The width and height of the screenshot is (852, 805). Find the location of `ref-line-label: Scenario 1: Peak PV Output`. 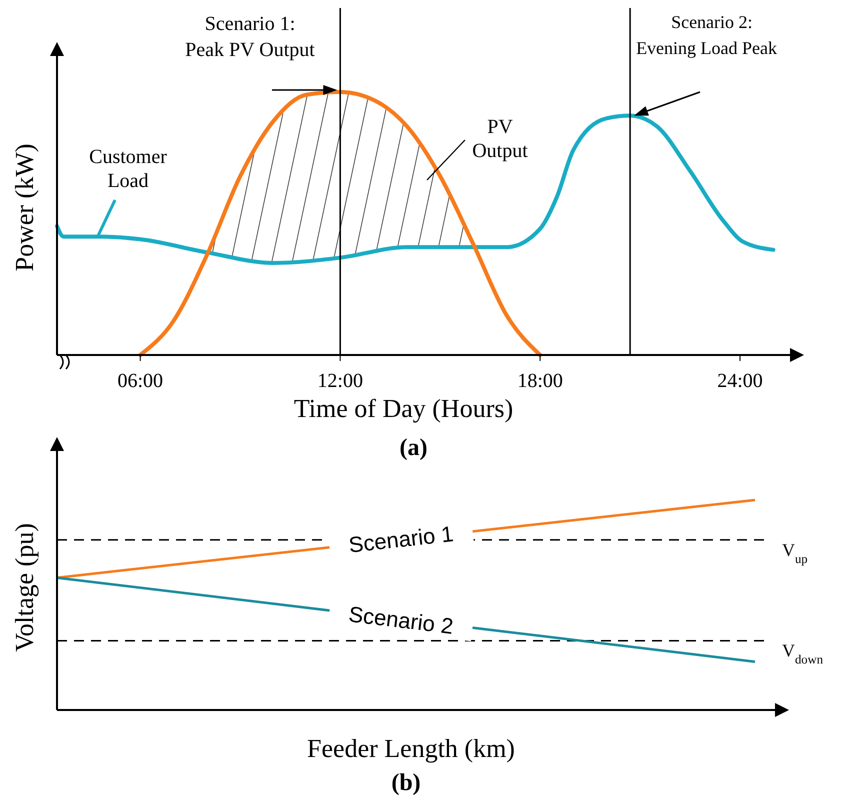

ref-line-label: Scenario 1: Peak PV Output is located at coordinates (250, 37).